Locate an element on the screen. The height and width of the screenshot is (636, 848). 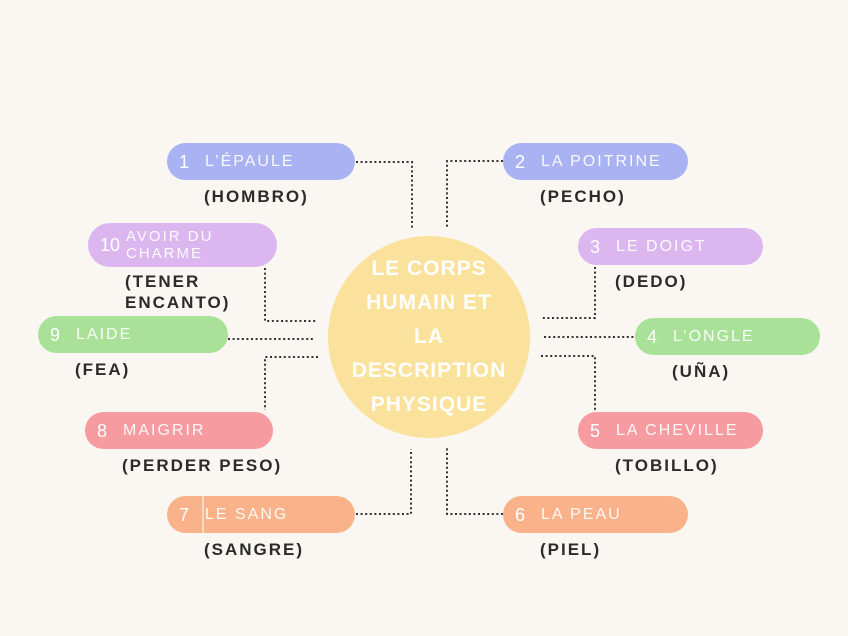
mindmap-node-2: 2 LA POITRINE (PECHO) is located at coordinates (595, 175).